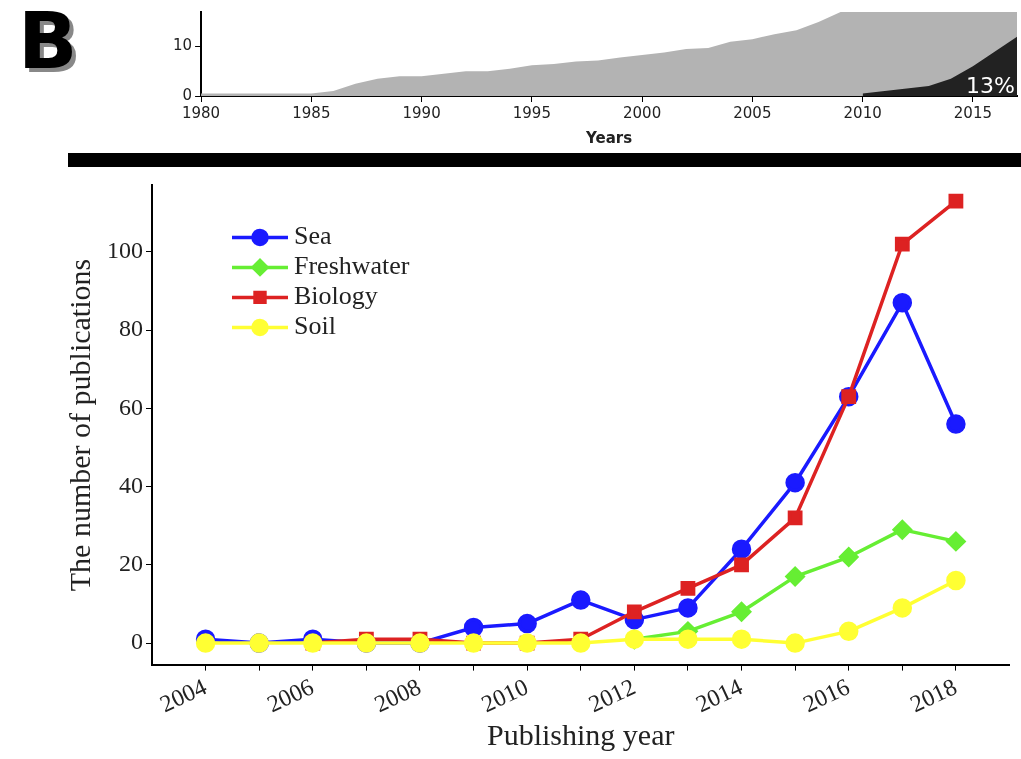 Image resolution: width=1021 pixels, height=759 pixels. I want to click on x-tick-label: 1995, so click(531, 112).